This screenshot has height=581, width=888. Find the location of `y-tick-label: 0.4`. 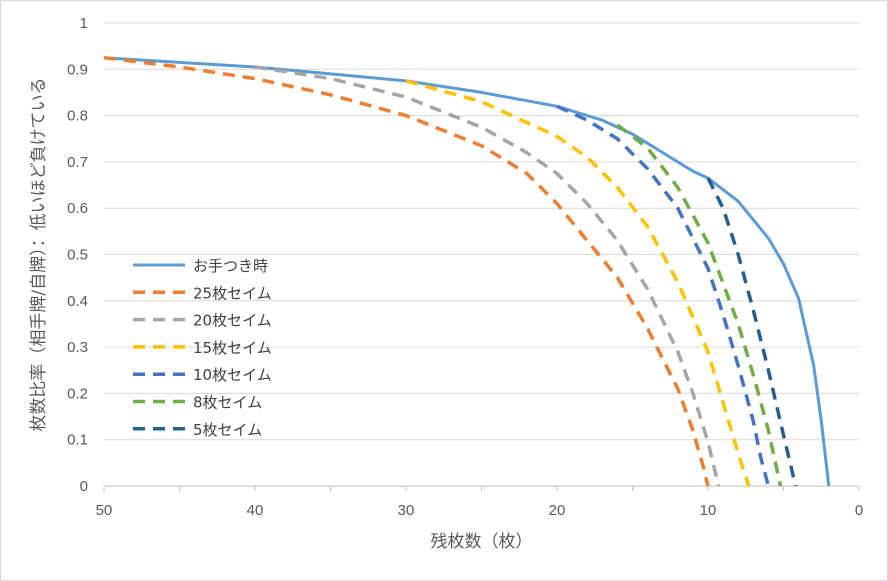

y-tick-label: 0.4 is located at coordinates (77, 301).